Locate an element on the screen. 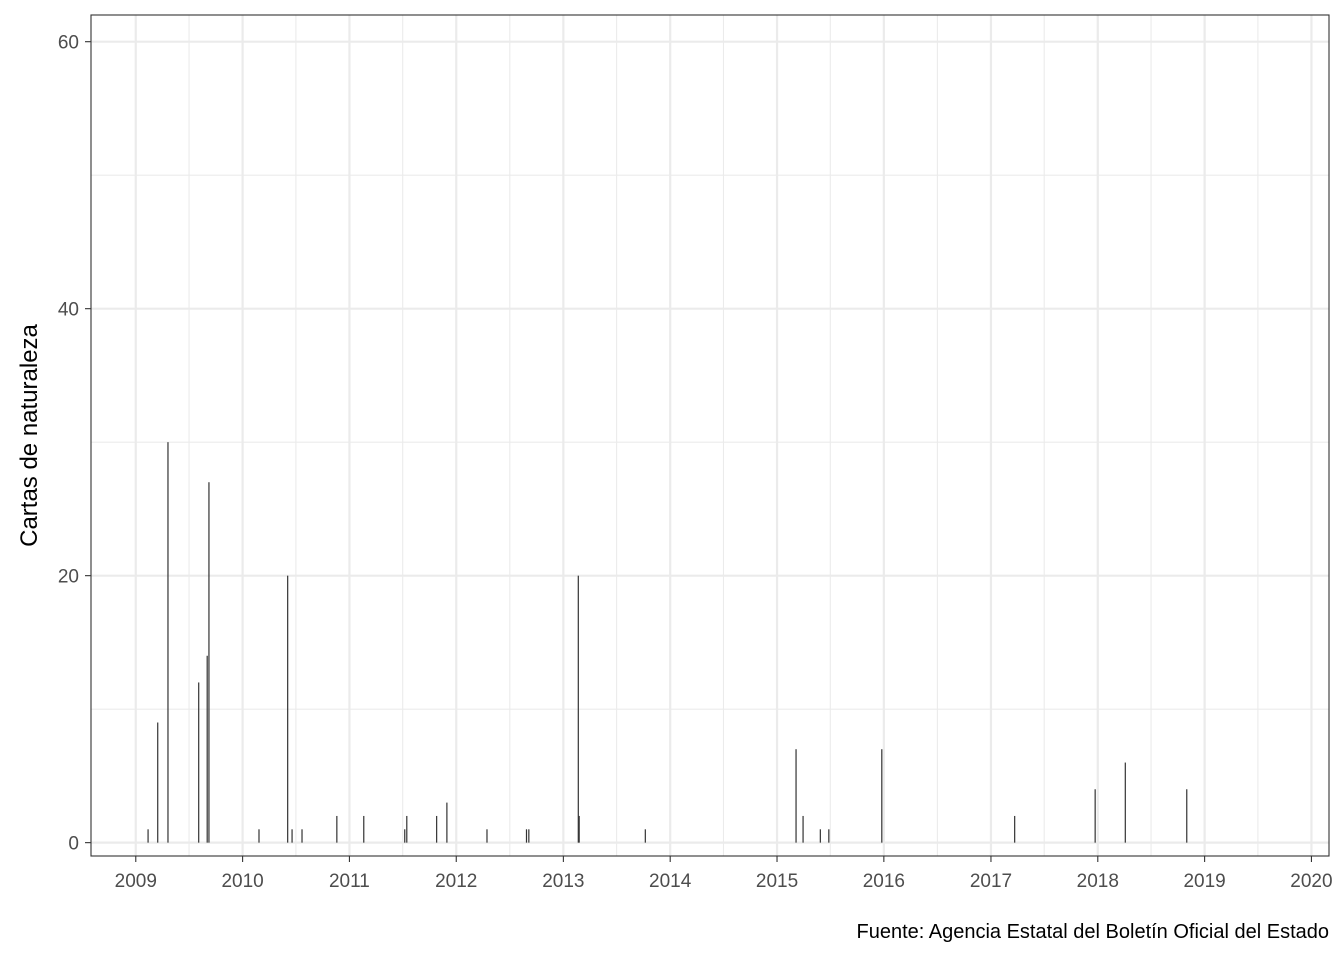 The image size is (1344, 960). y-tick-label: 40 is located at coordinates (68, 310).